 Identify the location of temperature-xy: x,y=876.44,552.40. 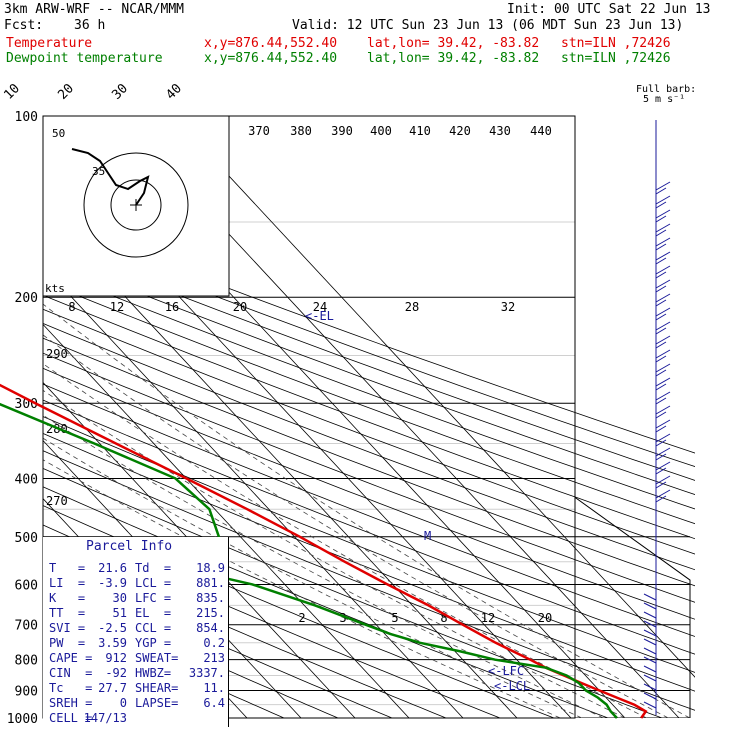
(271, 43).